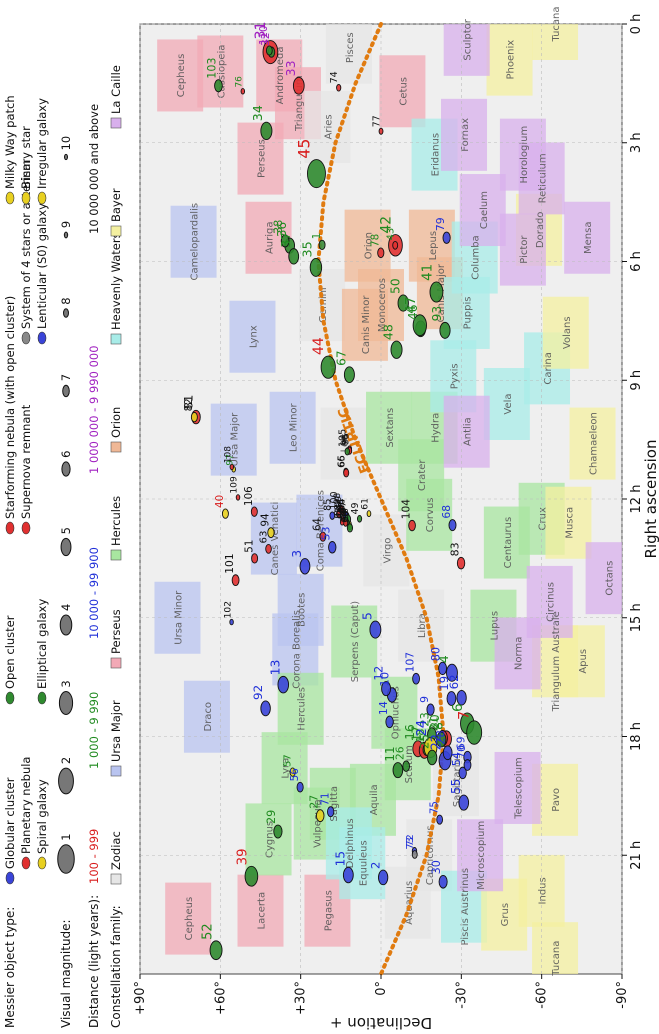 This screenshot has height=1034, width=659. What do you see at coordinates (481, 855) in the screenshot?
I see `constellation-name: Microscopium` at bounding box center [481, 855].